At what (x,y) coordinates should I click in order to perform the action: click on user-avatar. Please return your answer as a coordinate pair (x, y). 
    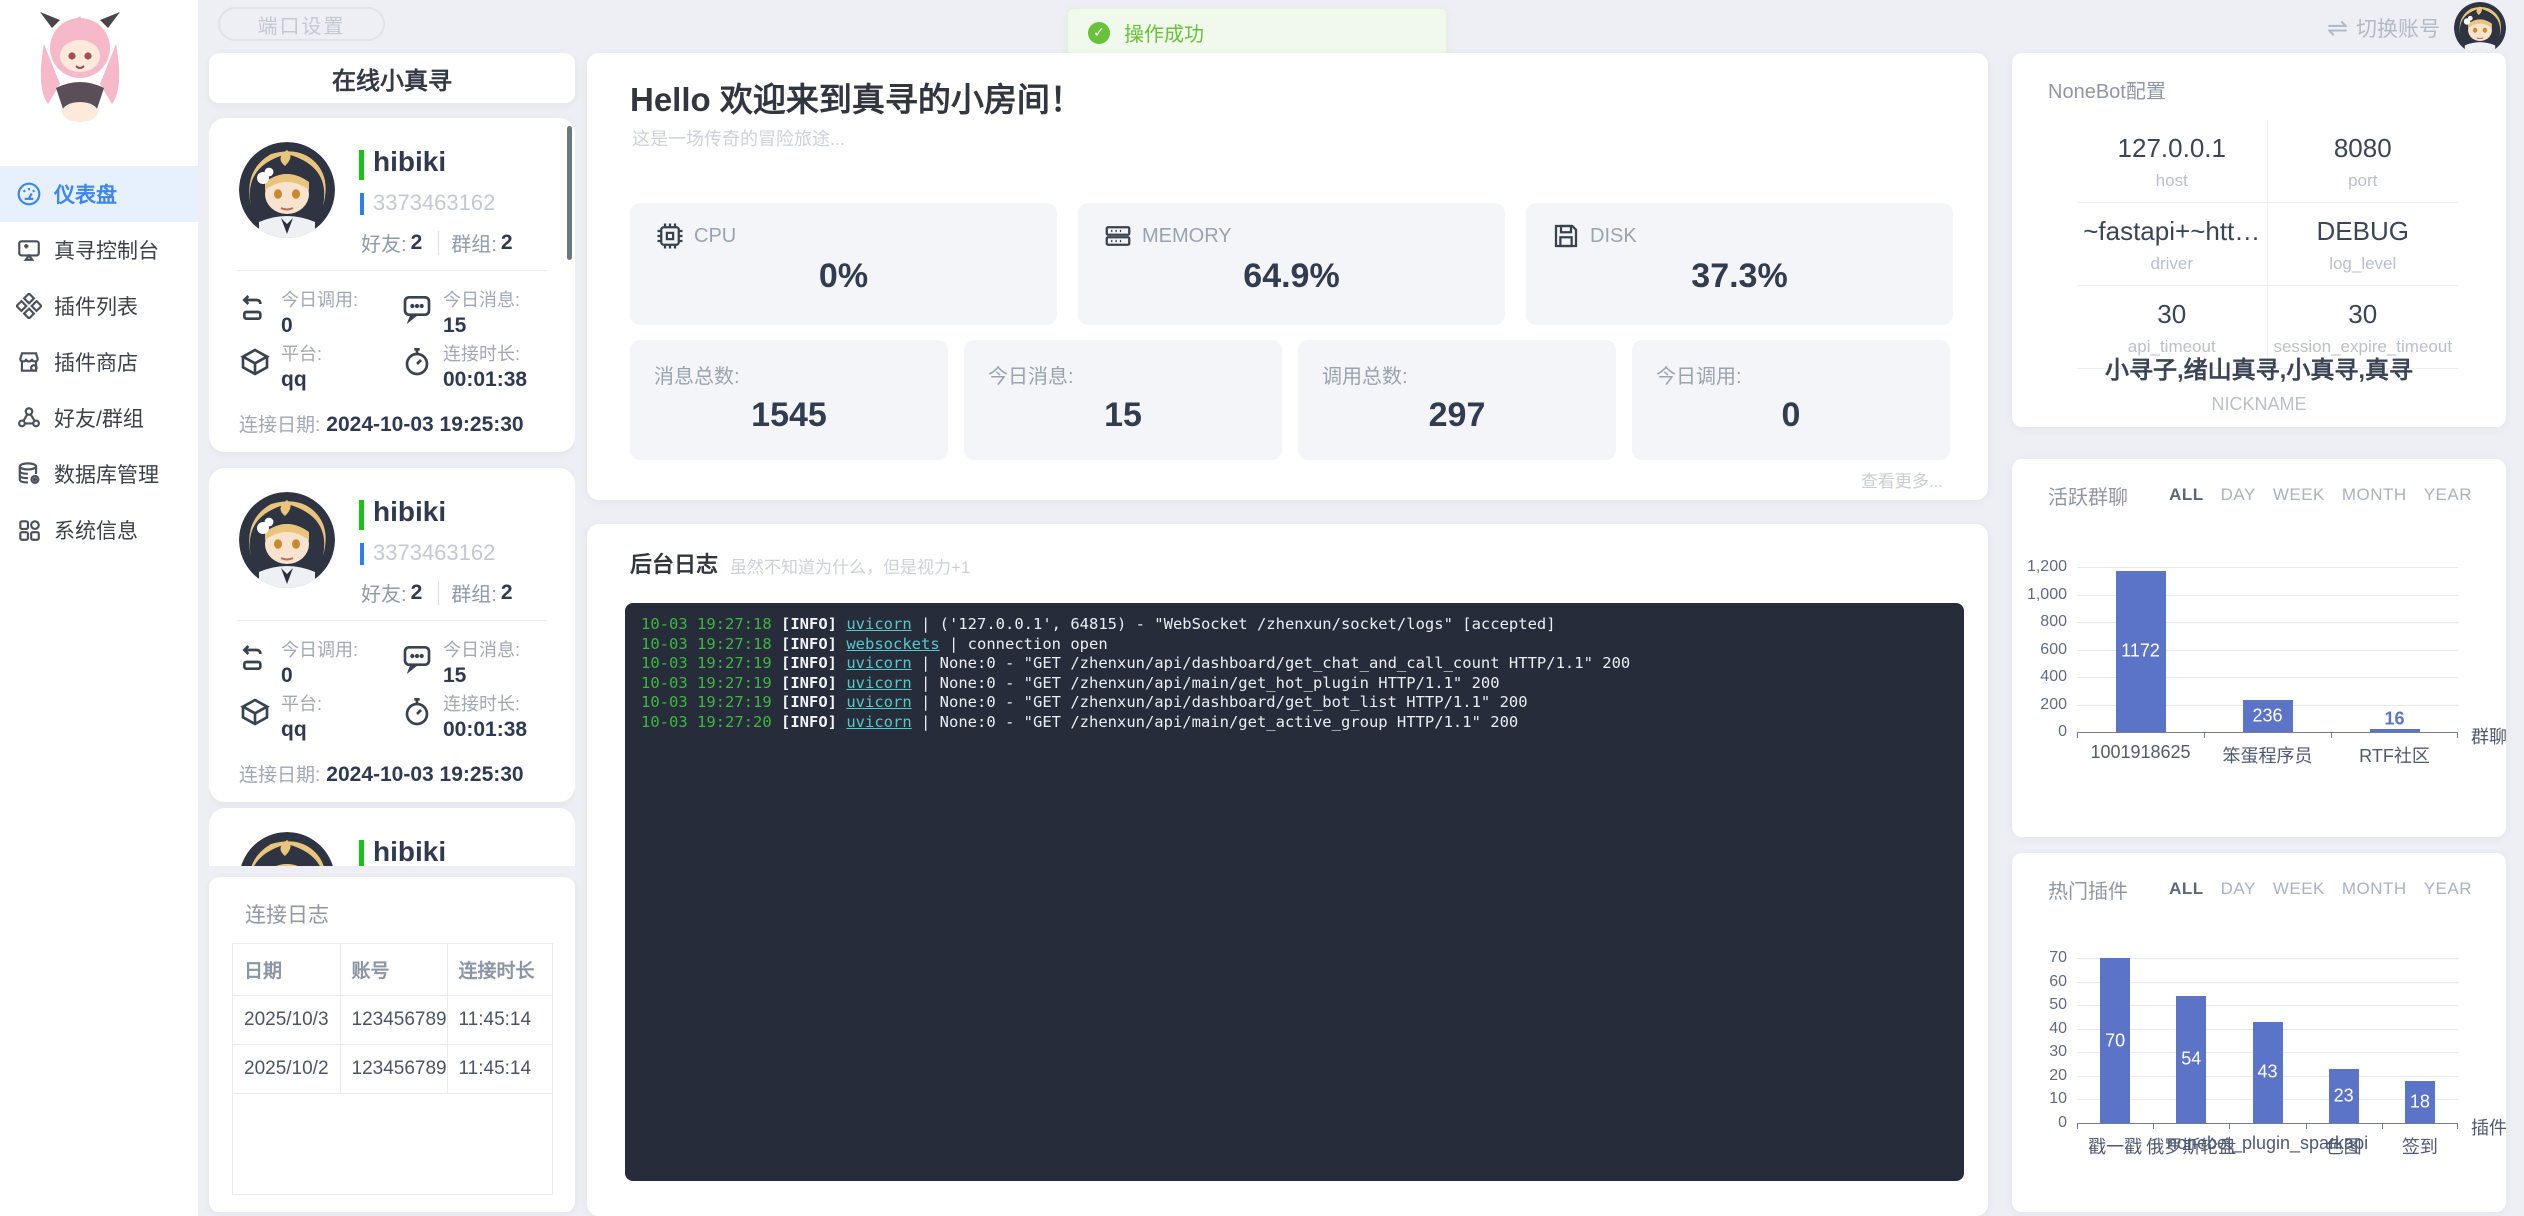
    Looking at the image, I should click on (2480, 28).